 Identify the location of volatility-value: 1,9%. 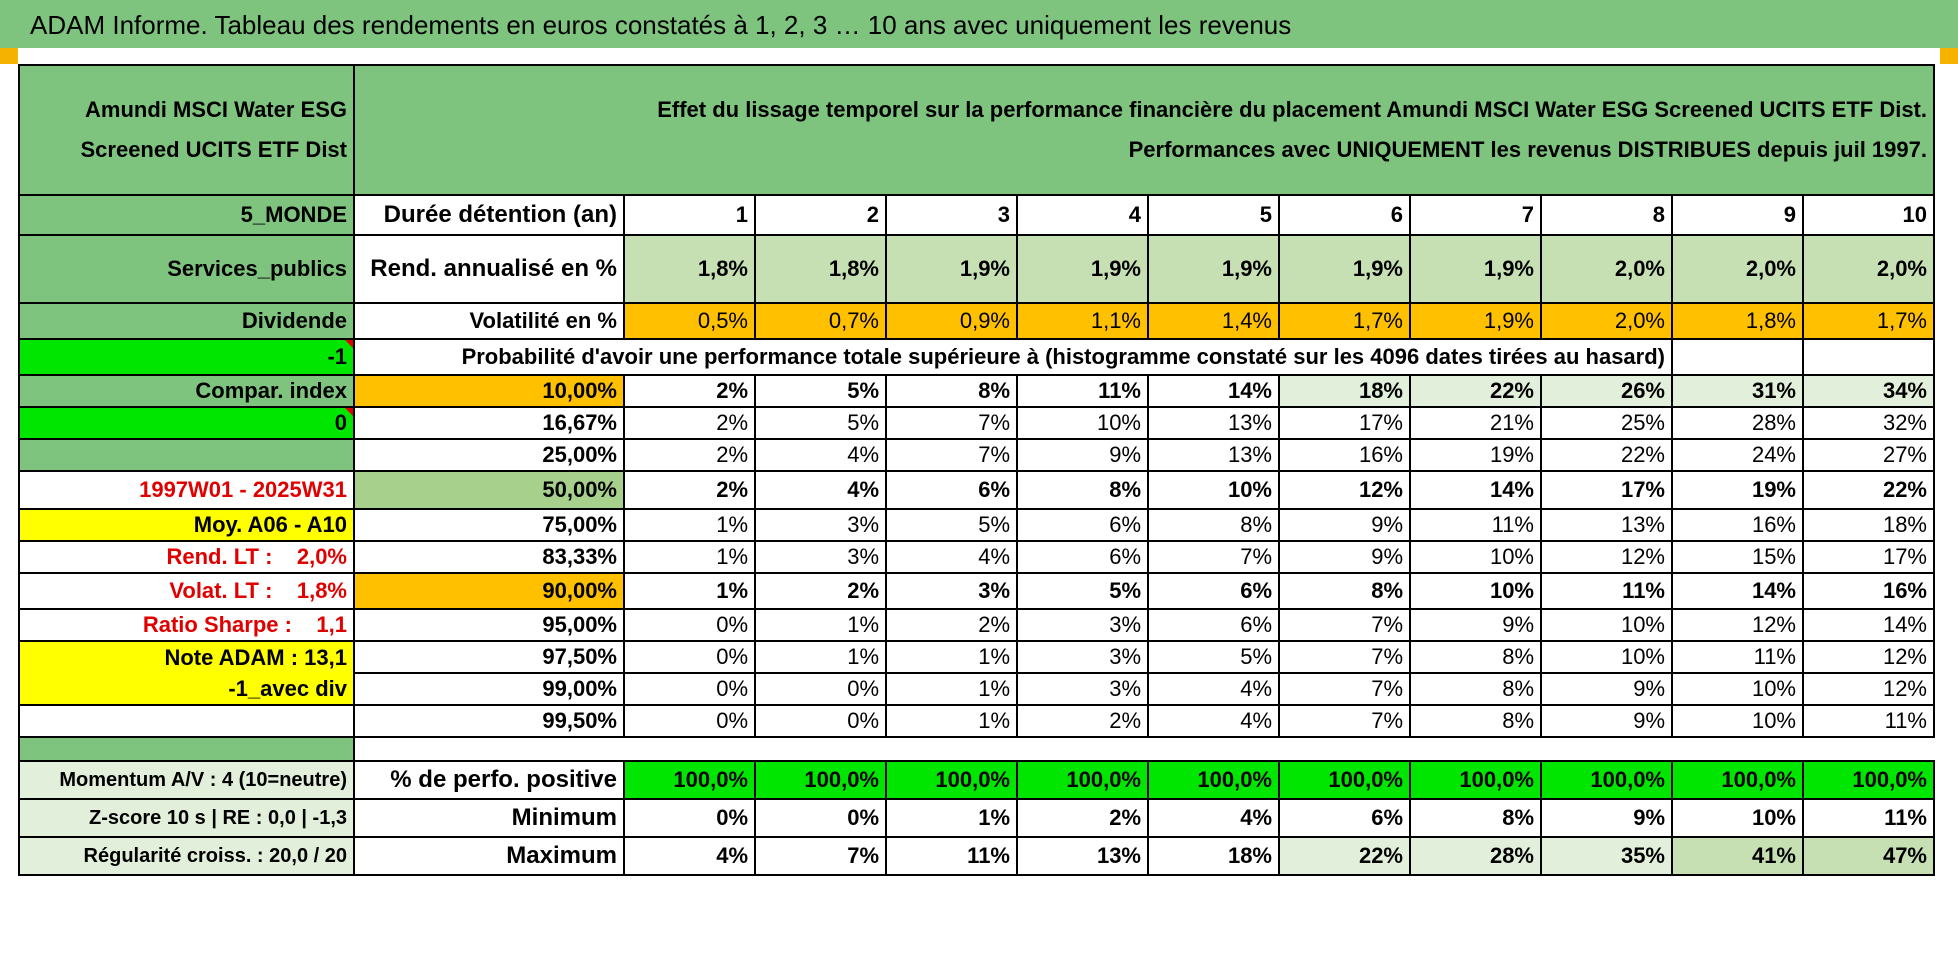
(1475, 321).